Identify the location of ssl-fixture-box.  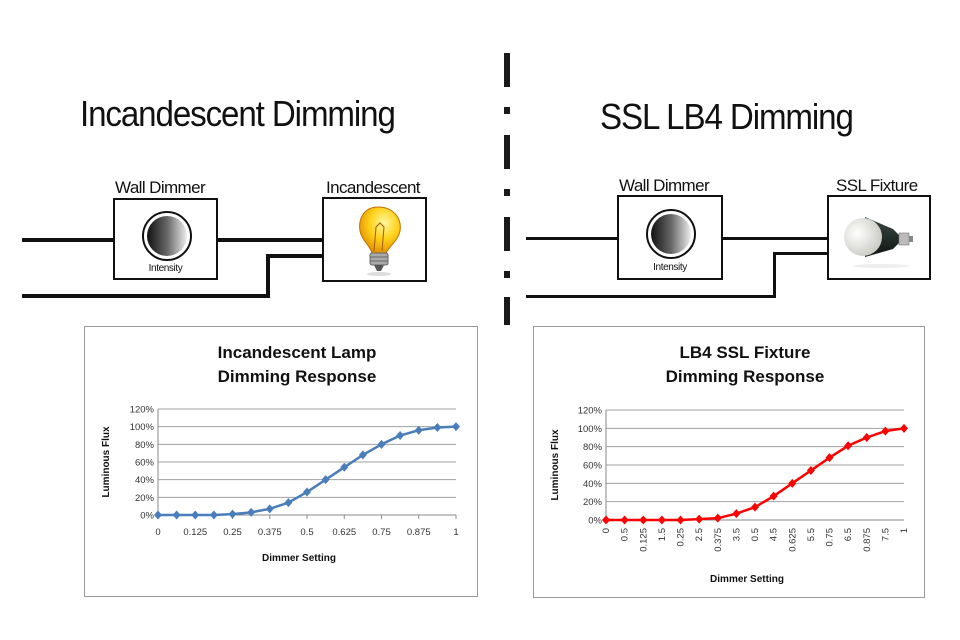
(879, 237).